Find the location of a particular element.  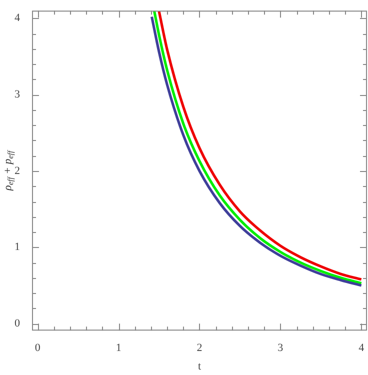

x-tick-label: 2 is located at coordinates (199, 348).